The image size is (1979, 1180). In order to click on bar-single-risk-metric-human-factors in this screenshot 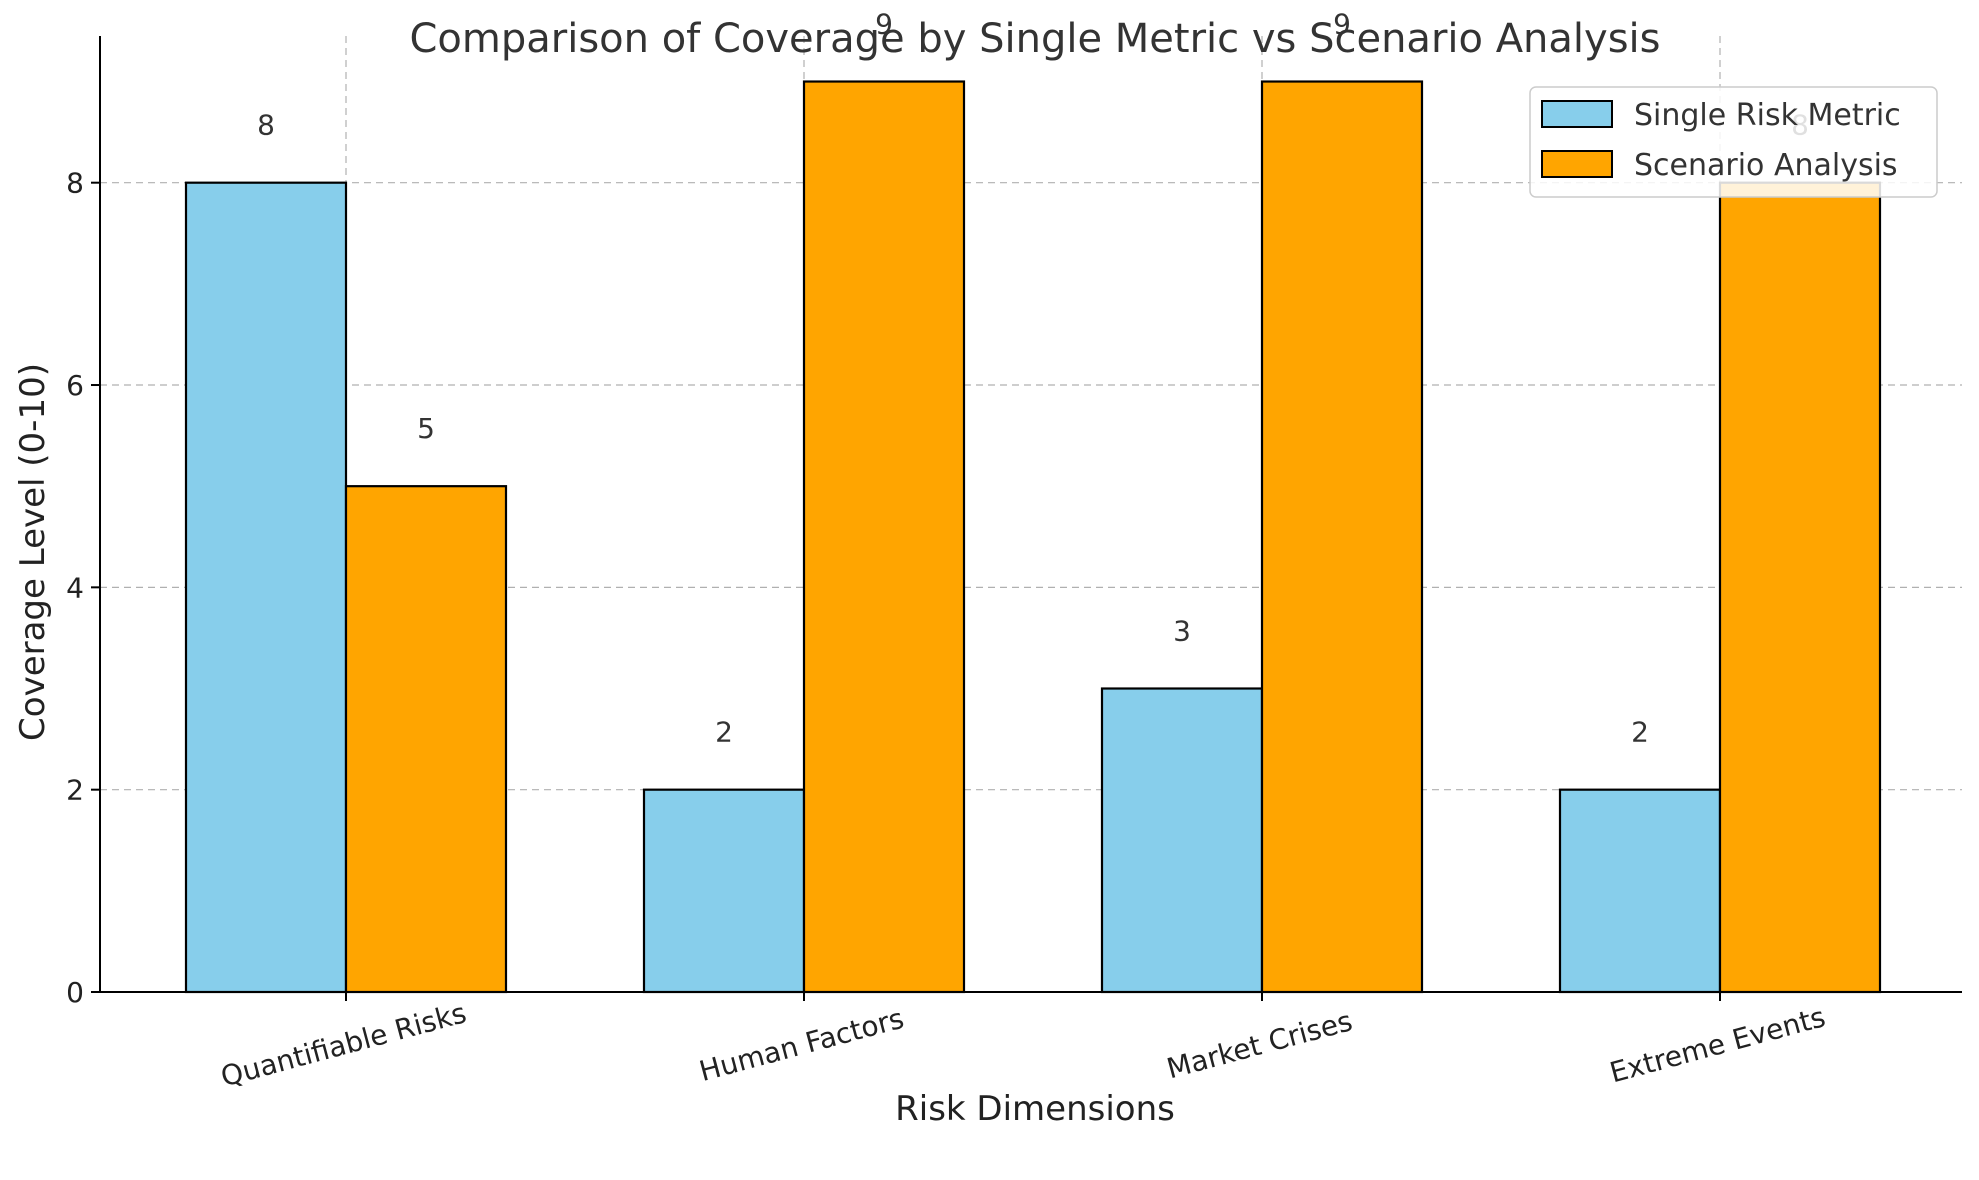, I will do `click(724, 891)`.